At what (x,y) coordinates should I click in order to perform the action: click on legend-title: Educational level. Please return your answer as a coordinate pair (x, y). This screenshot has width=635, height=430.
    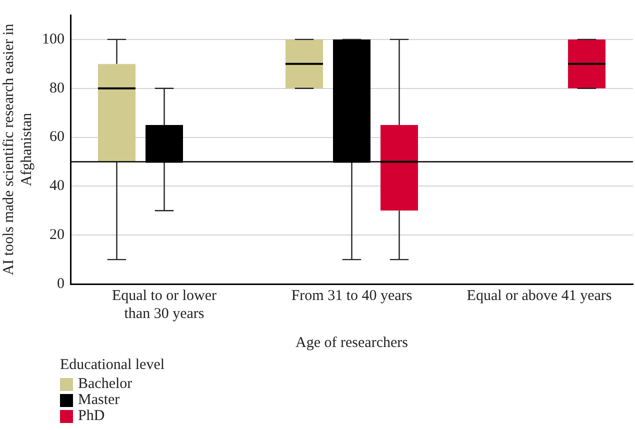
    Looking at the image, I should click on (112, 365).